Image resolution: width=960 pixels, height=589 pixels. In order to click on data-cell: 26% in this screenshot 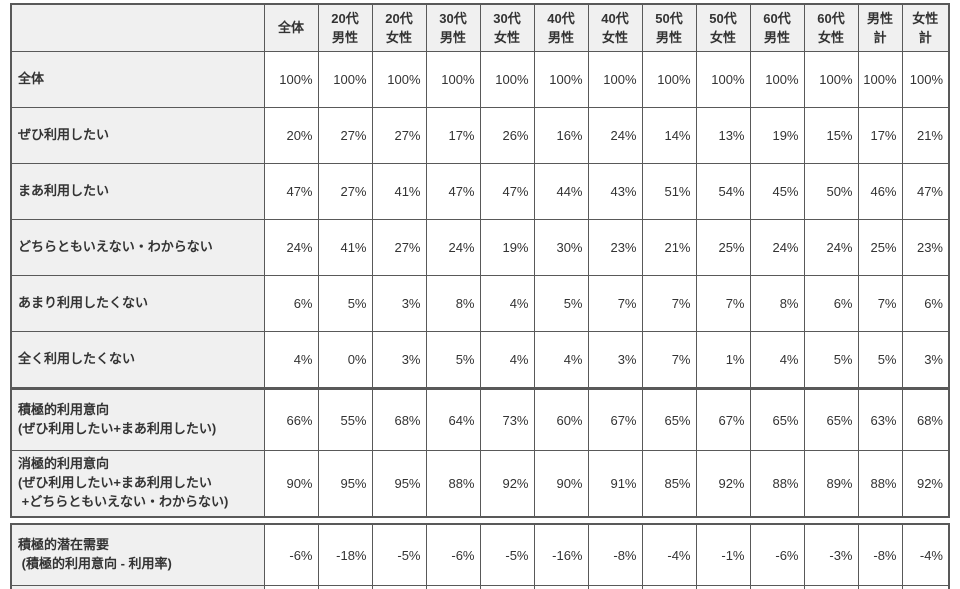, I will do `click(507, 135)`.